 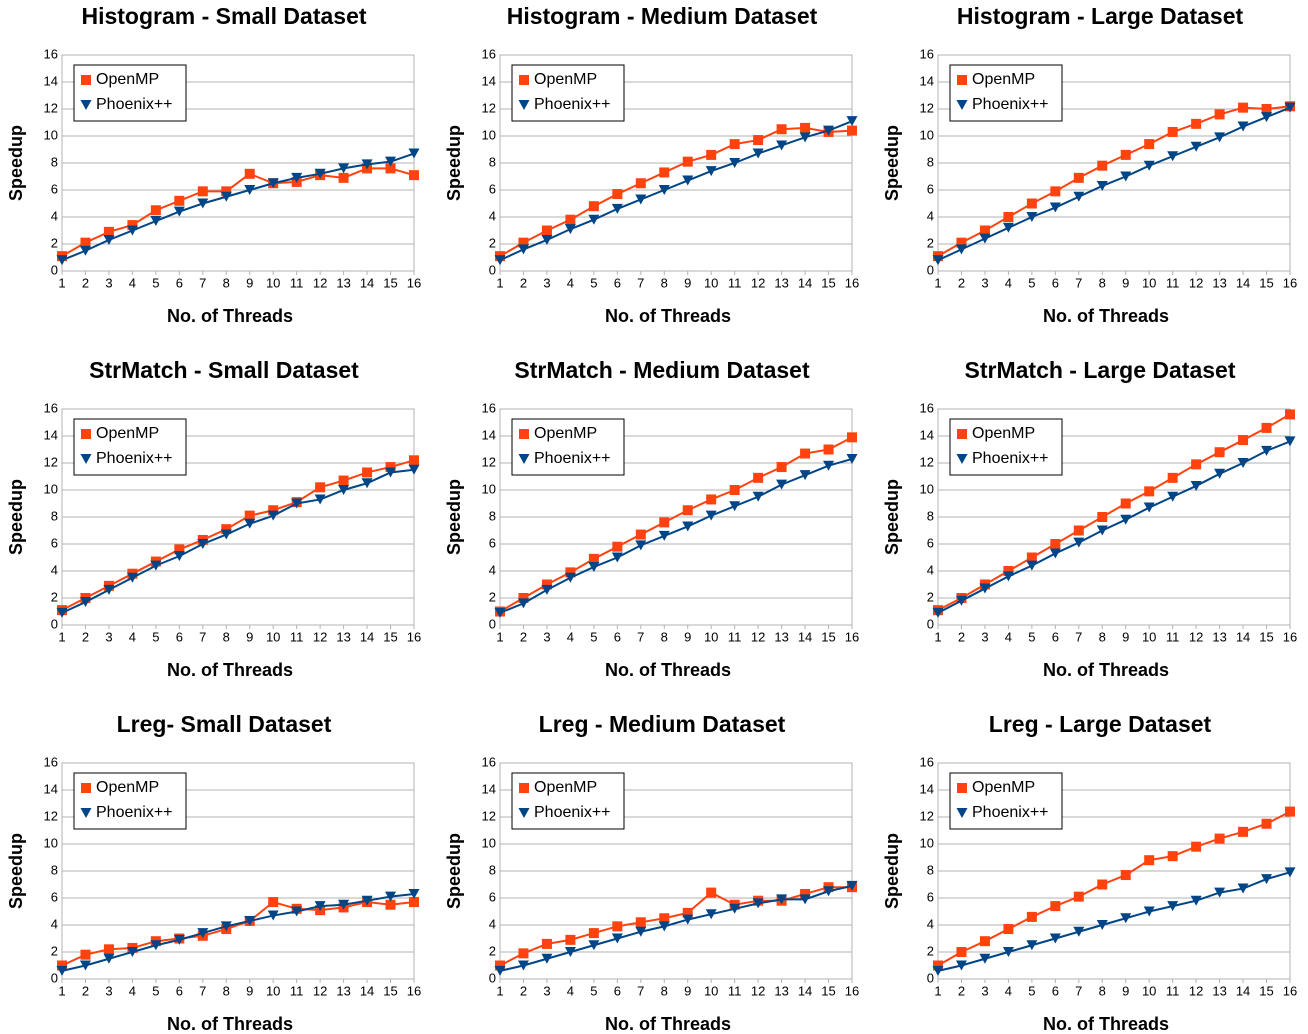 I want to click on x-tick-label: 4, so click(x=570, y=636).